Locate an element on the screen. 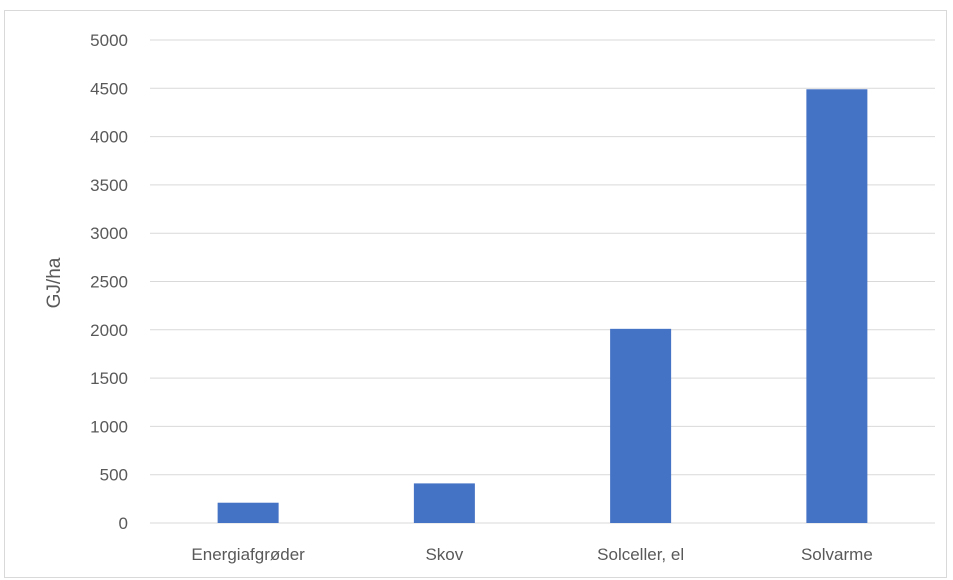 This screenshot has height=580, width=953. y-tick-label: 2500 is located at coordinates (109, 282).